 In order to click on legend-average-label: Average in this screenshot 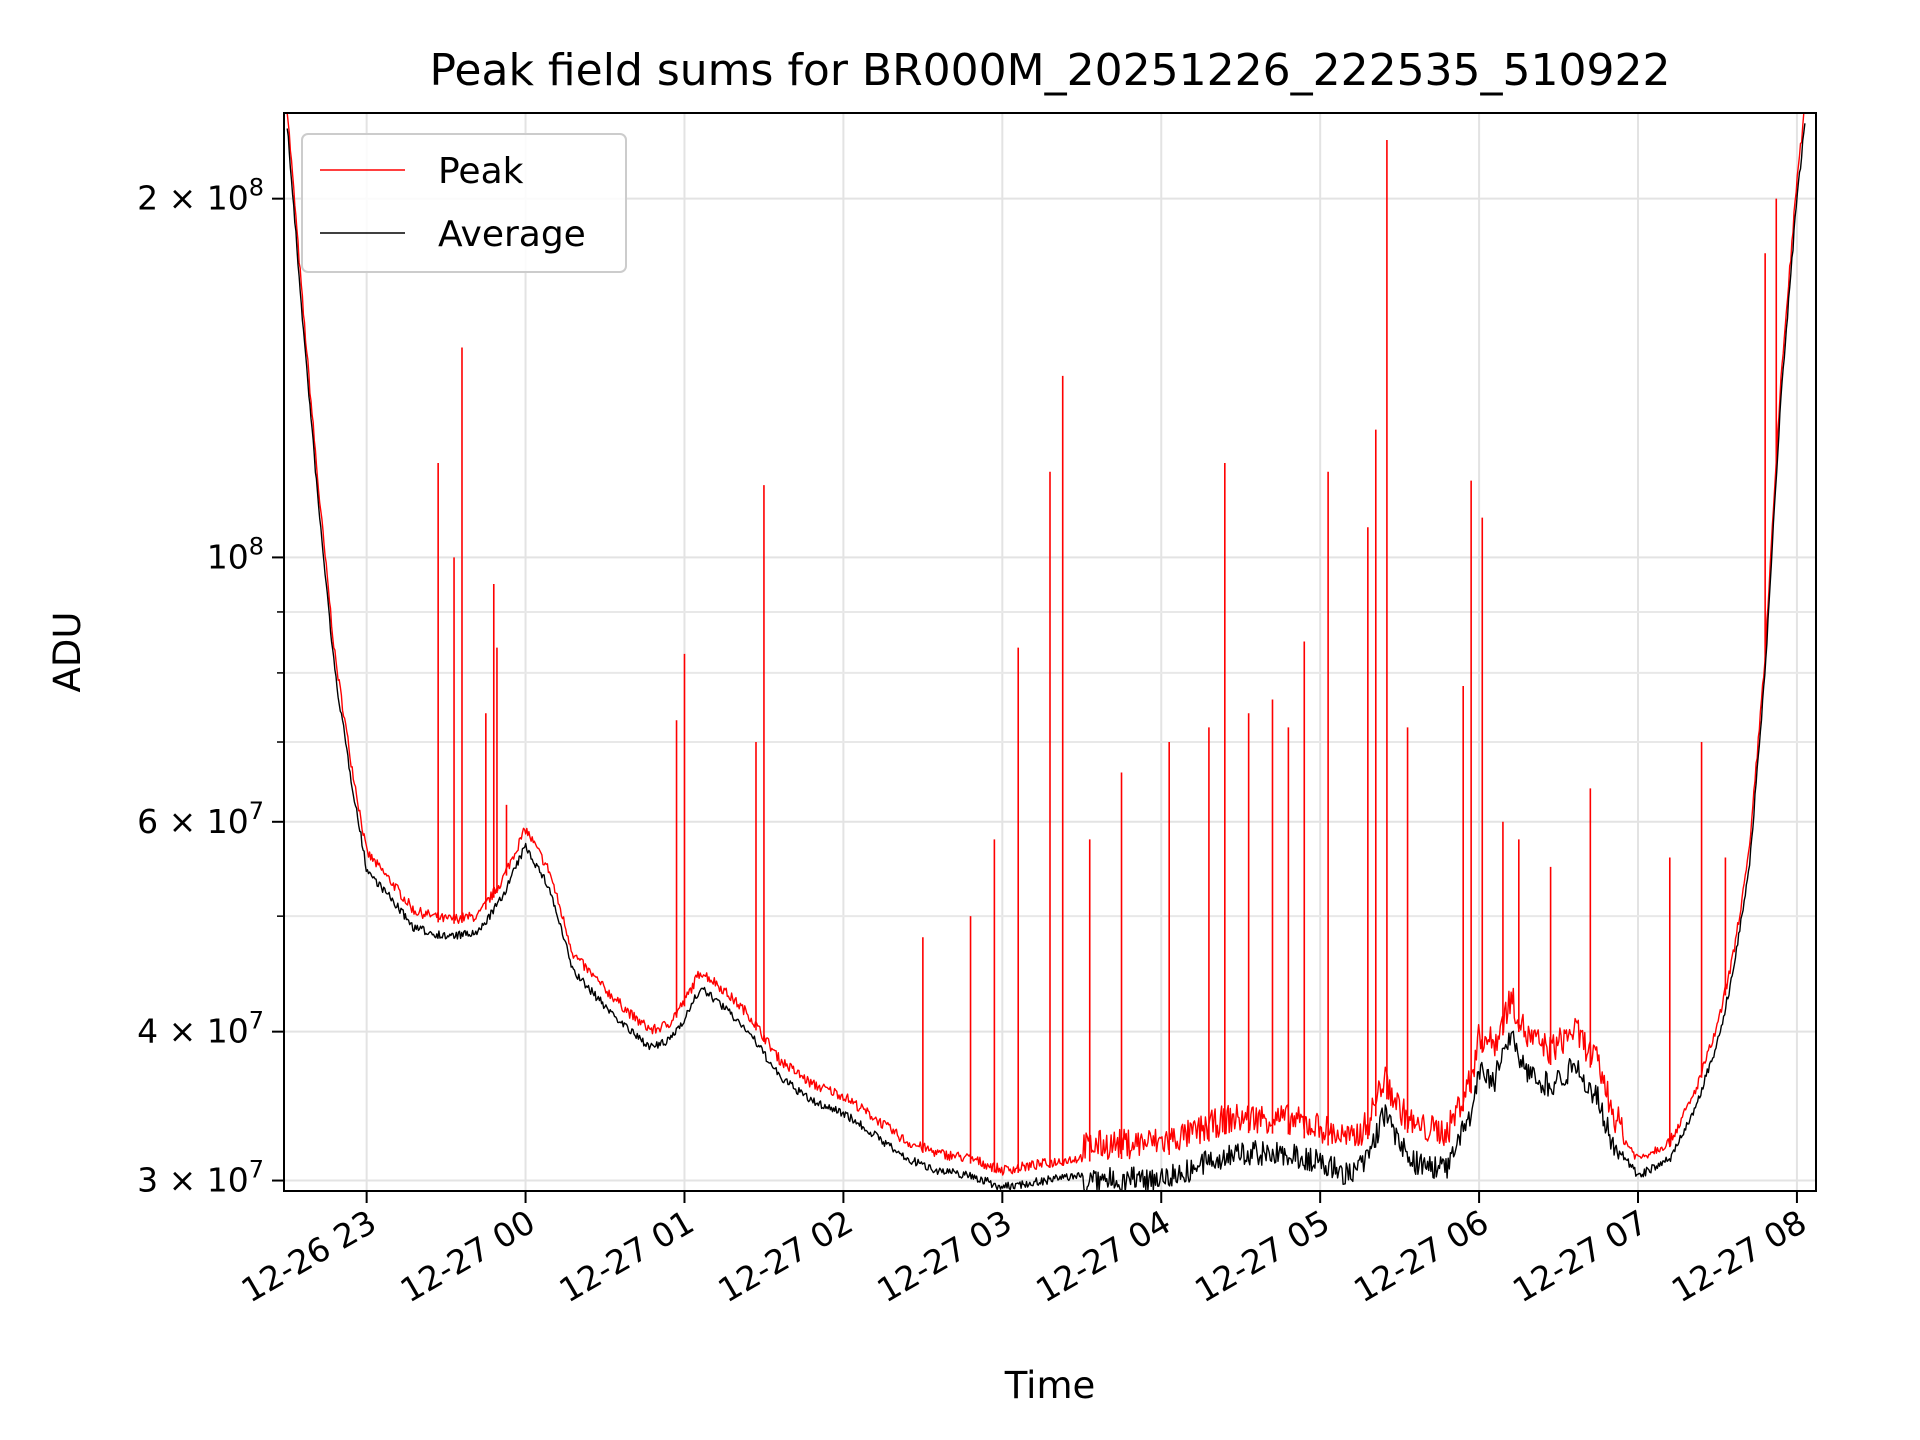, I will do `click(512, 234)`.